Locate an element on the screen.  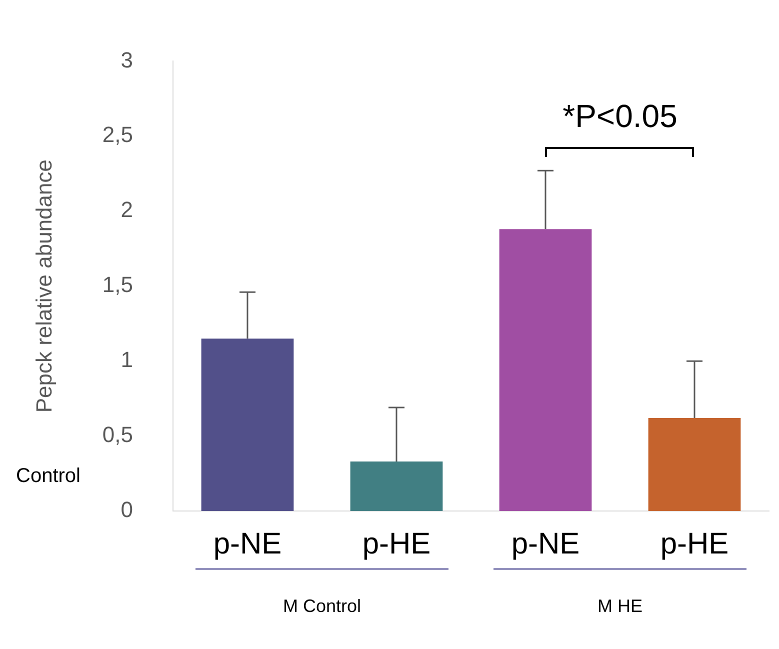
y-tick-label: 0,5 is located at coordinates (117, 435).